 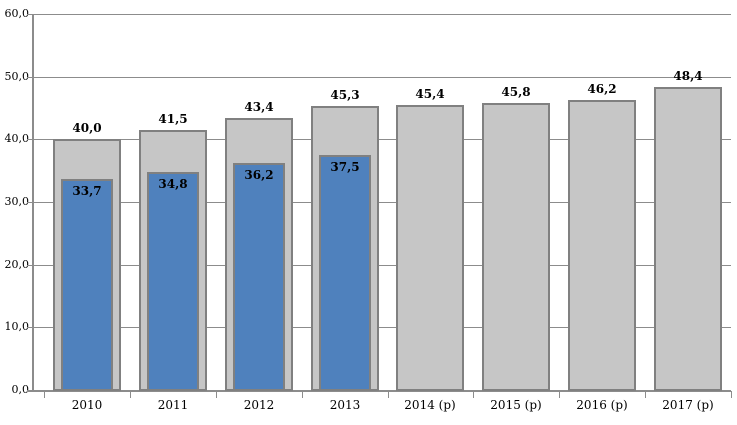 I want to click on x-axis-category-label: 2013, so click(x=345, y=405).